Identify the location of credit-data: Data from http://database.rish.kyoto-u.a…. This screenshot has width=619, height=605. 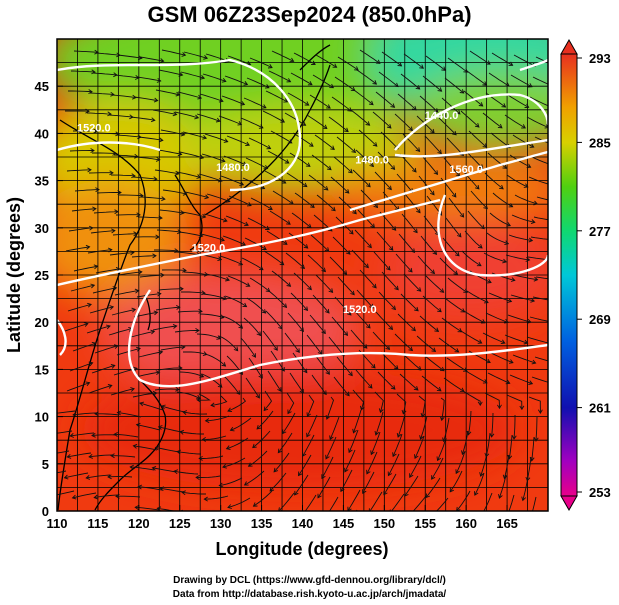
(309, 594).